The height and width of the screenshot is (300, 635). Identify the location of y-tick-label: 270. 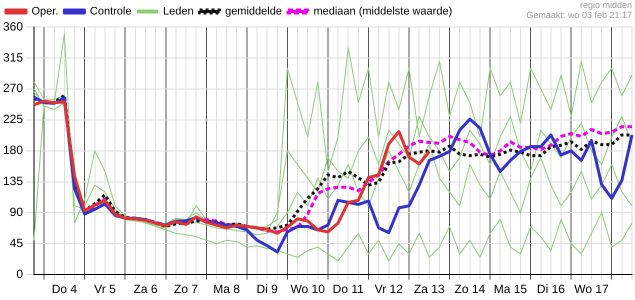
(13, 88).